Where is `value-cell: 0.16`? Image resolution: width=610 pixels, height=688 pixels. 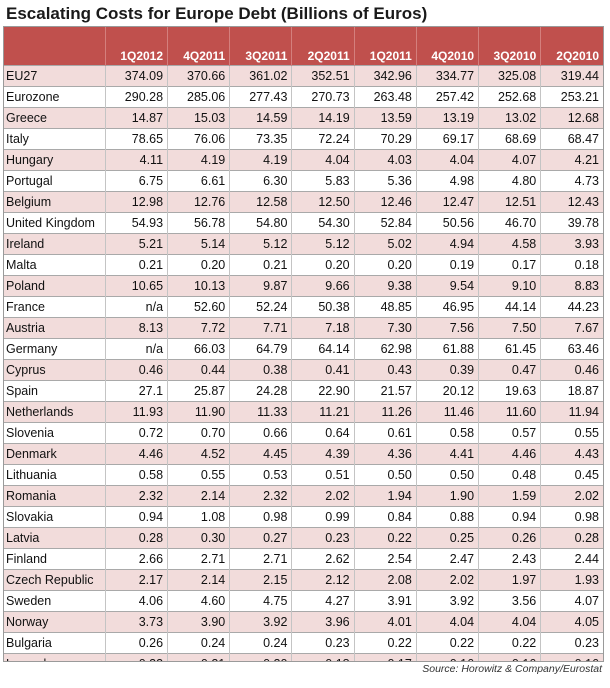
value-cell: 0.16 is located at coordinates (571, 657).